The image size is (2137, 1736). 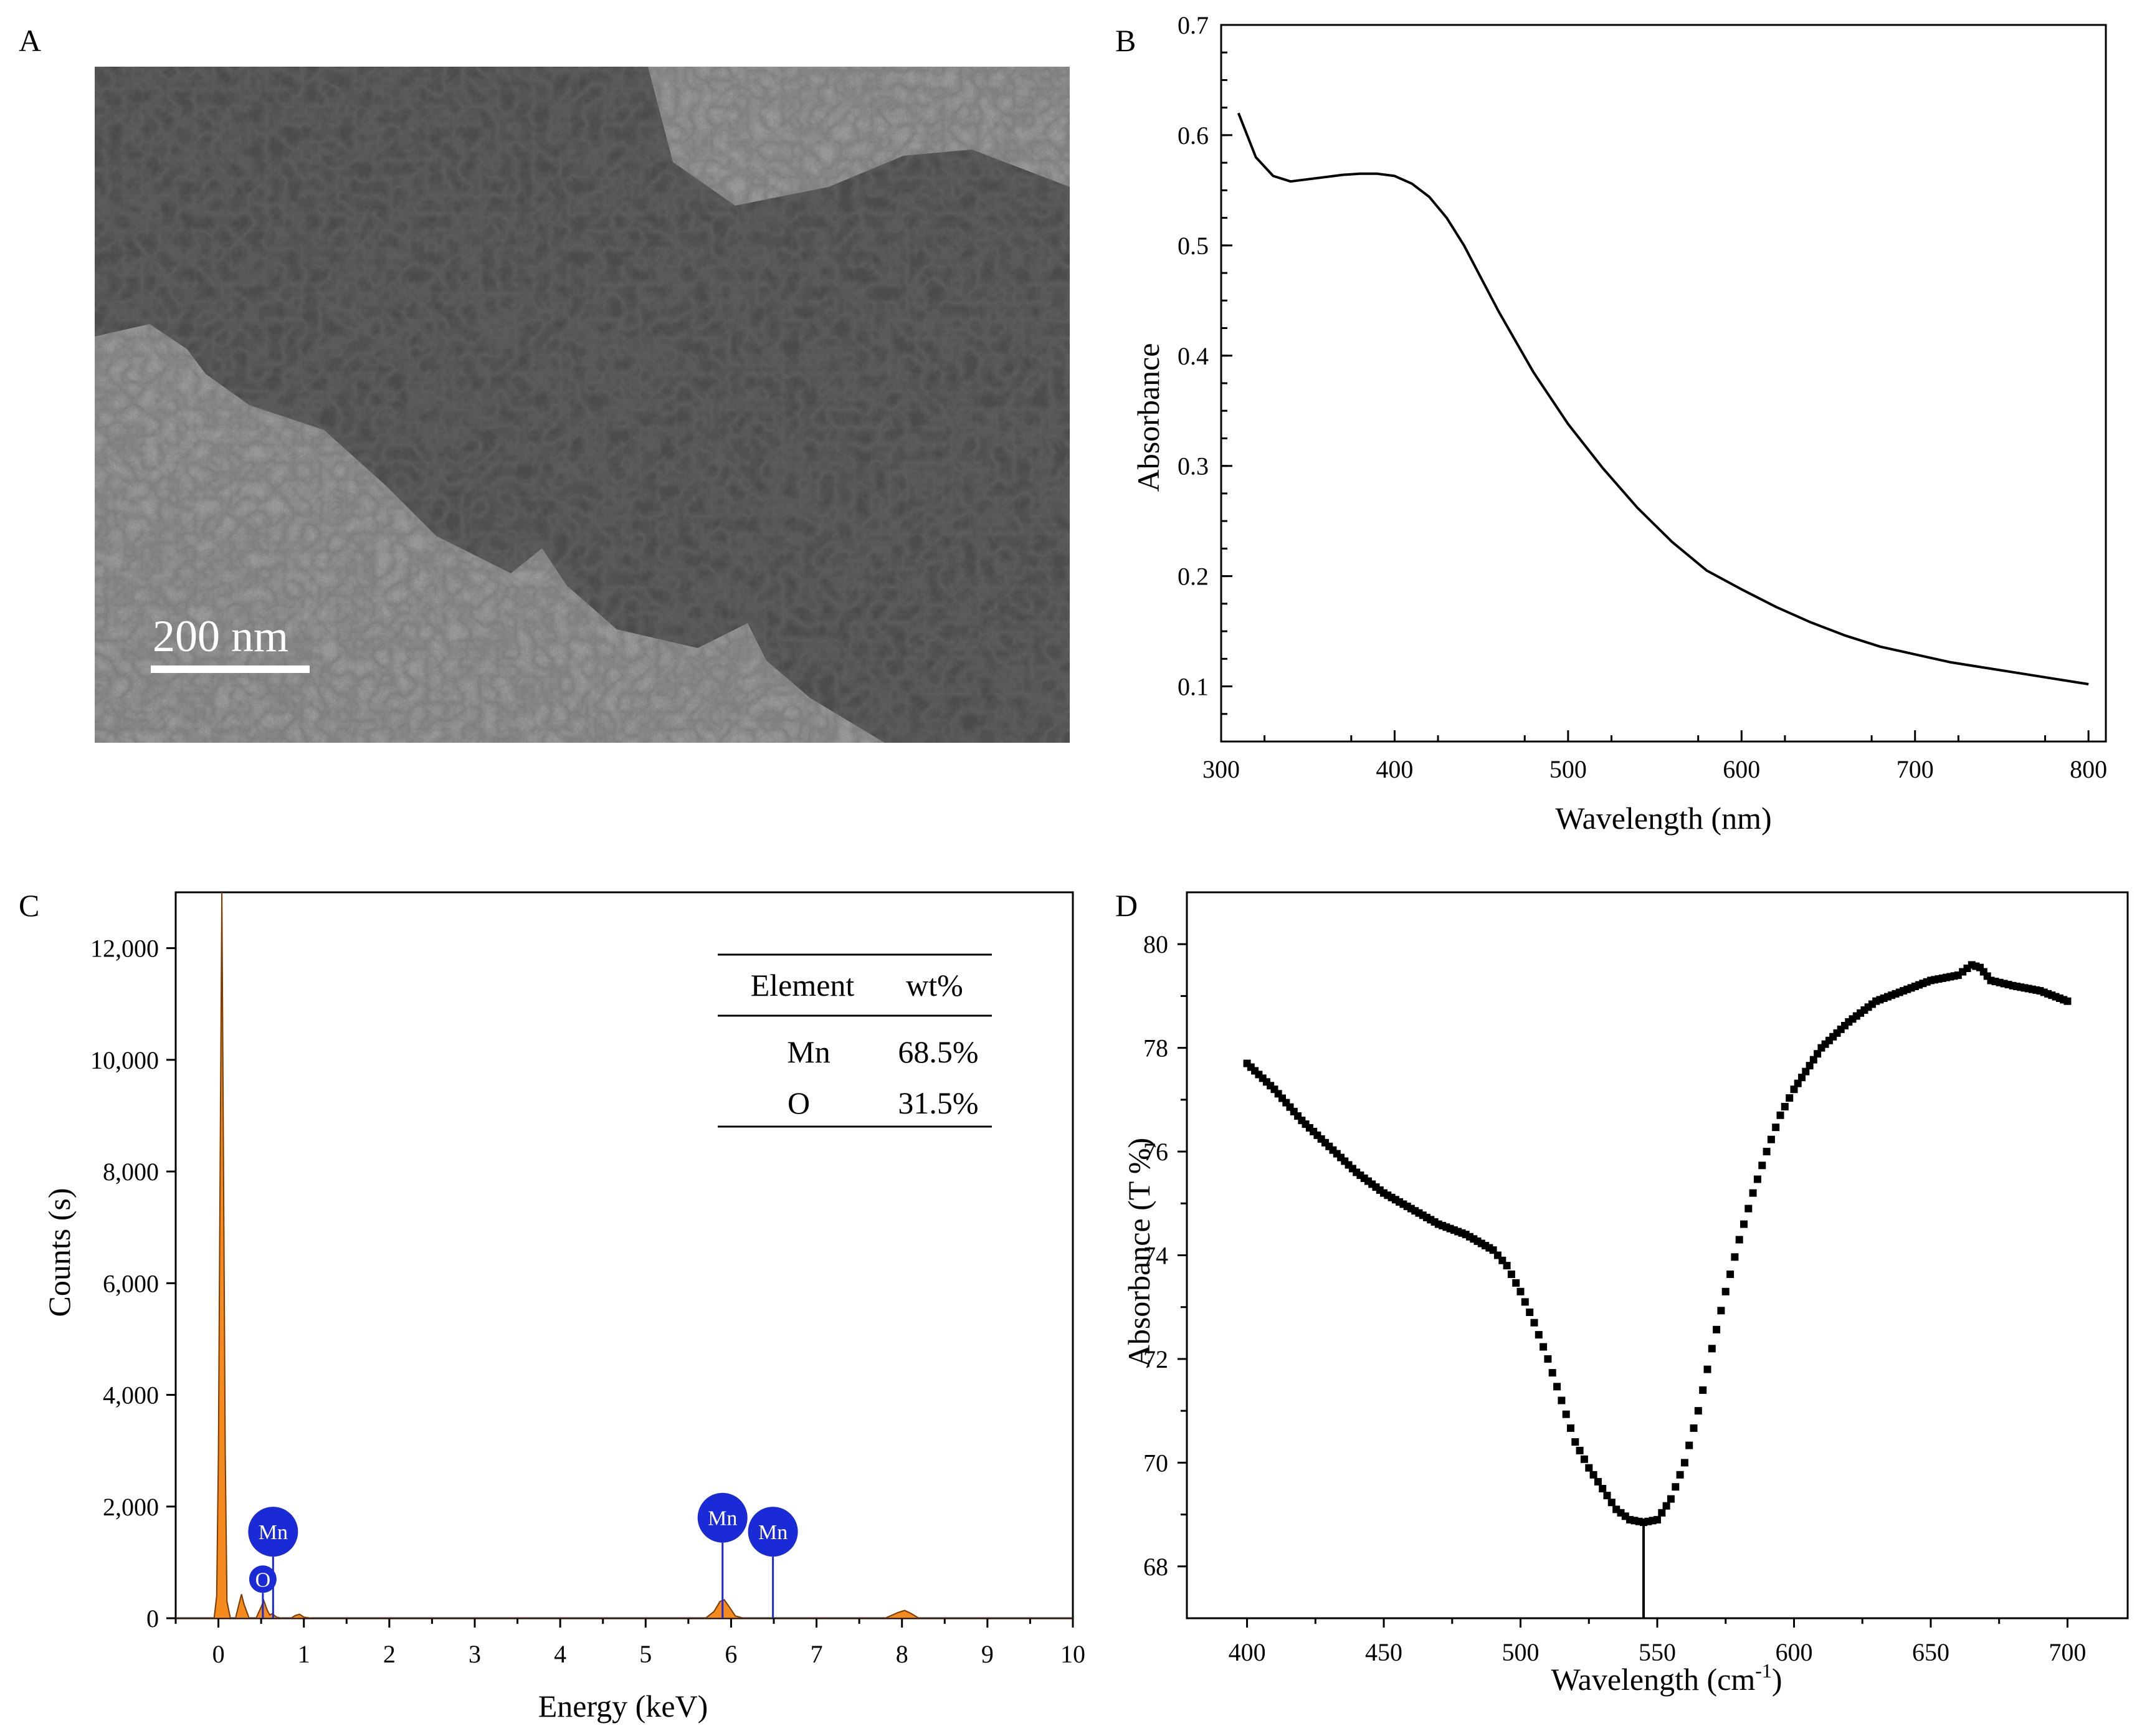 What do you see at coordinates (645, 1654) in the screenshot?
I see `x-tick-label: 5` at bounding box center [645, 1654].